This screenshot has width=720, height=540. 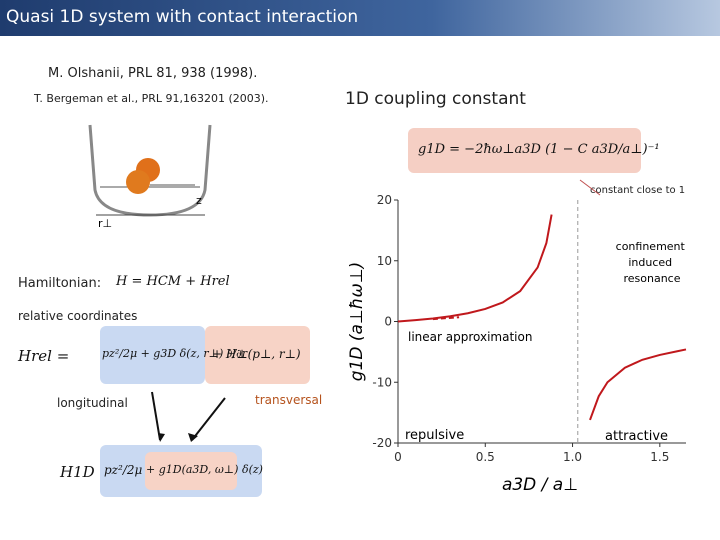 I want to click on annotation: linear approximation, so click(x=470, y=337).